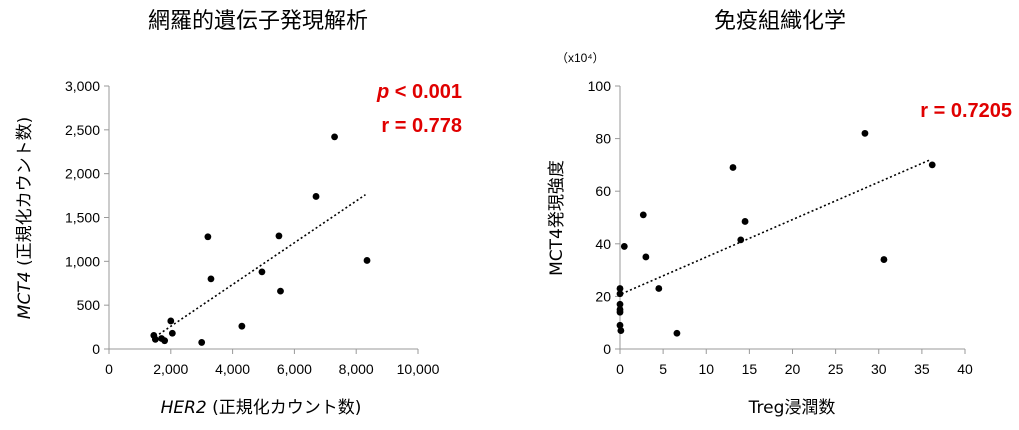 The height and width of the screenshot is (430, 1019). I want to click on left-x-tick-label: 10,000, so click(418, 369).